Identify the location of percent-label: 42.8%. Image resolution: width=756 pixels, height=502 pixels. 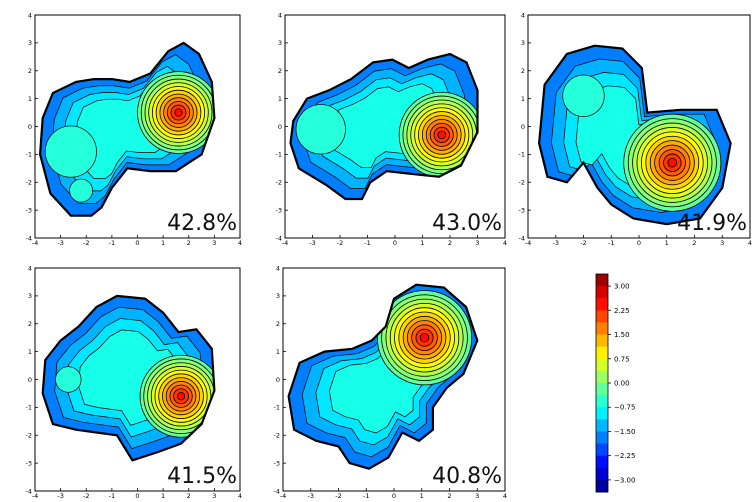
(202, 223).